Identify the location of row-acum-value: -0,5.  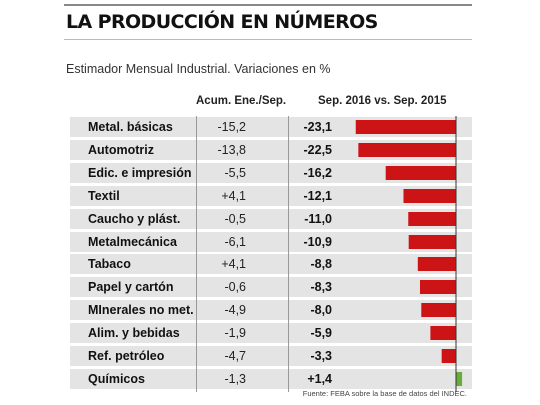
(235, 219).